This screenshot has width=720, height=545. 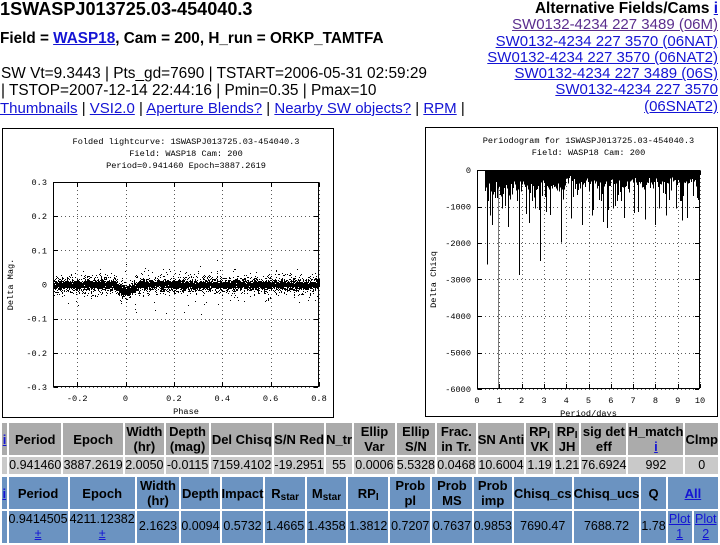 I want to click on svg-text: 0.4, so click(x=222, y=399).